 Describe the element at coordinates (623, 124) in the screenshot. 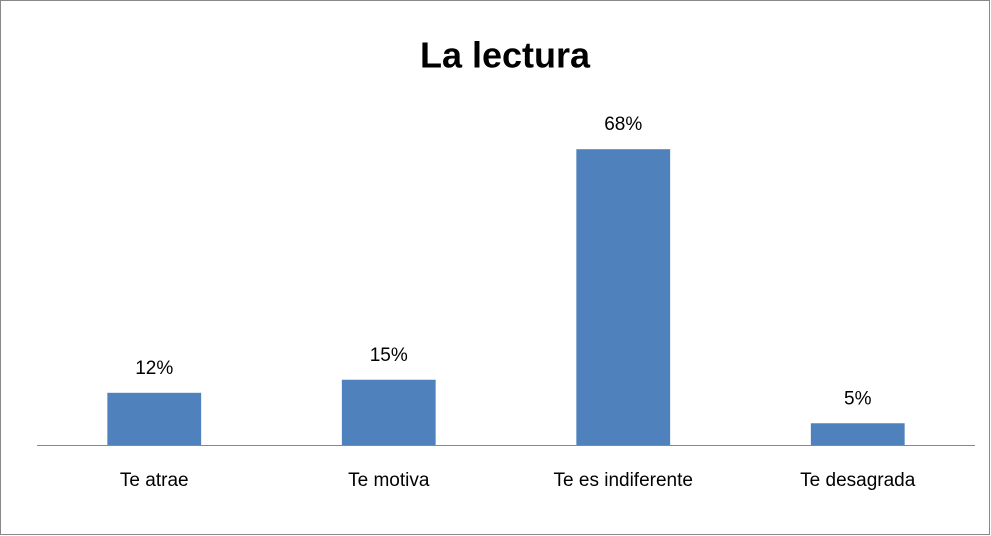

I see `value-label: 68%` at that location.